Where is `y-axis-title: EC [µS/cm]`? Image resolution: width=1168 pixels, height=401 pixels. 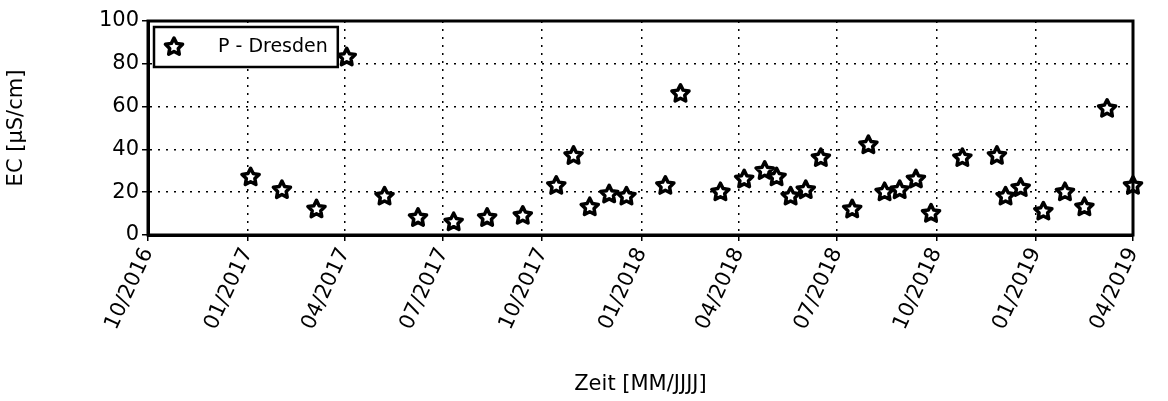
y-axis-title: EC [µS/cm] is located at coordinates (15, 128).